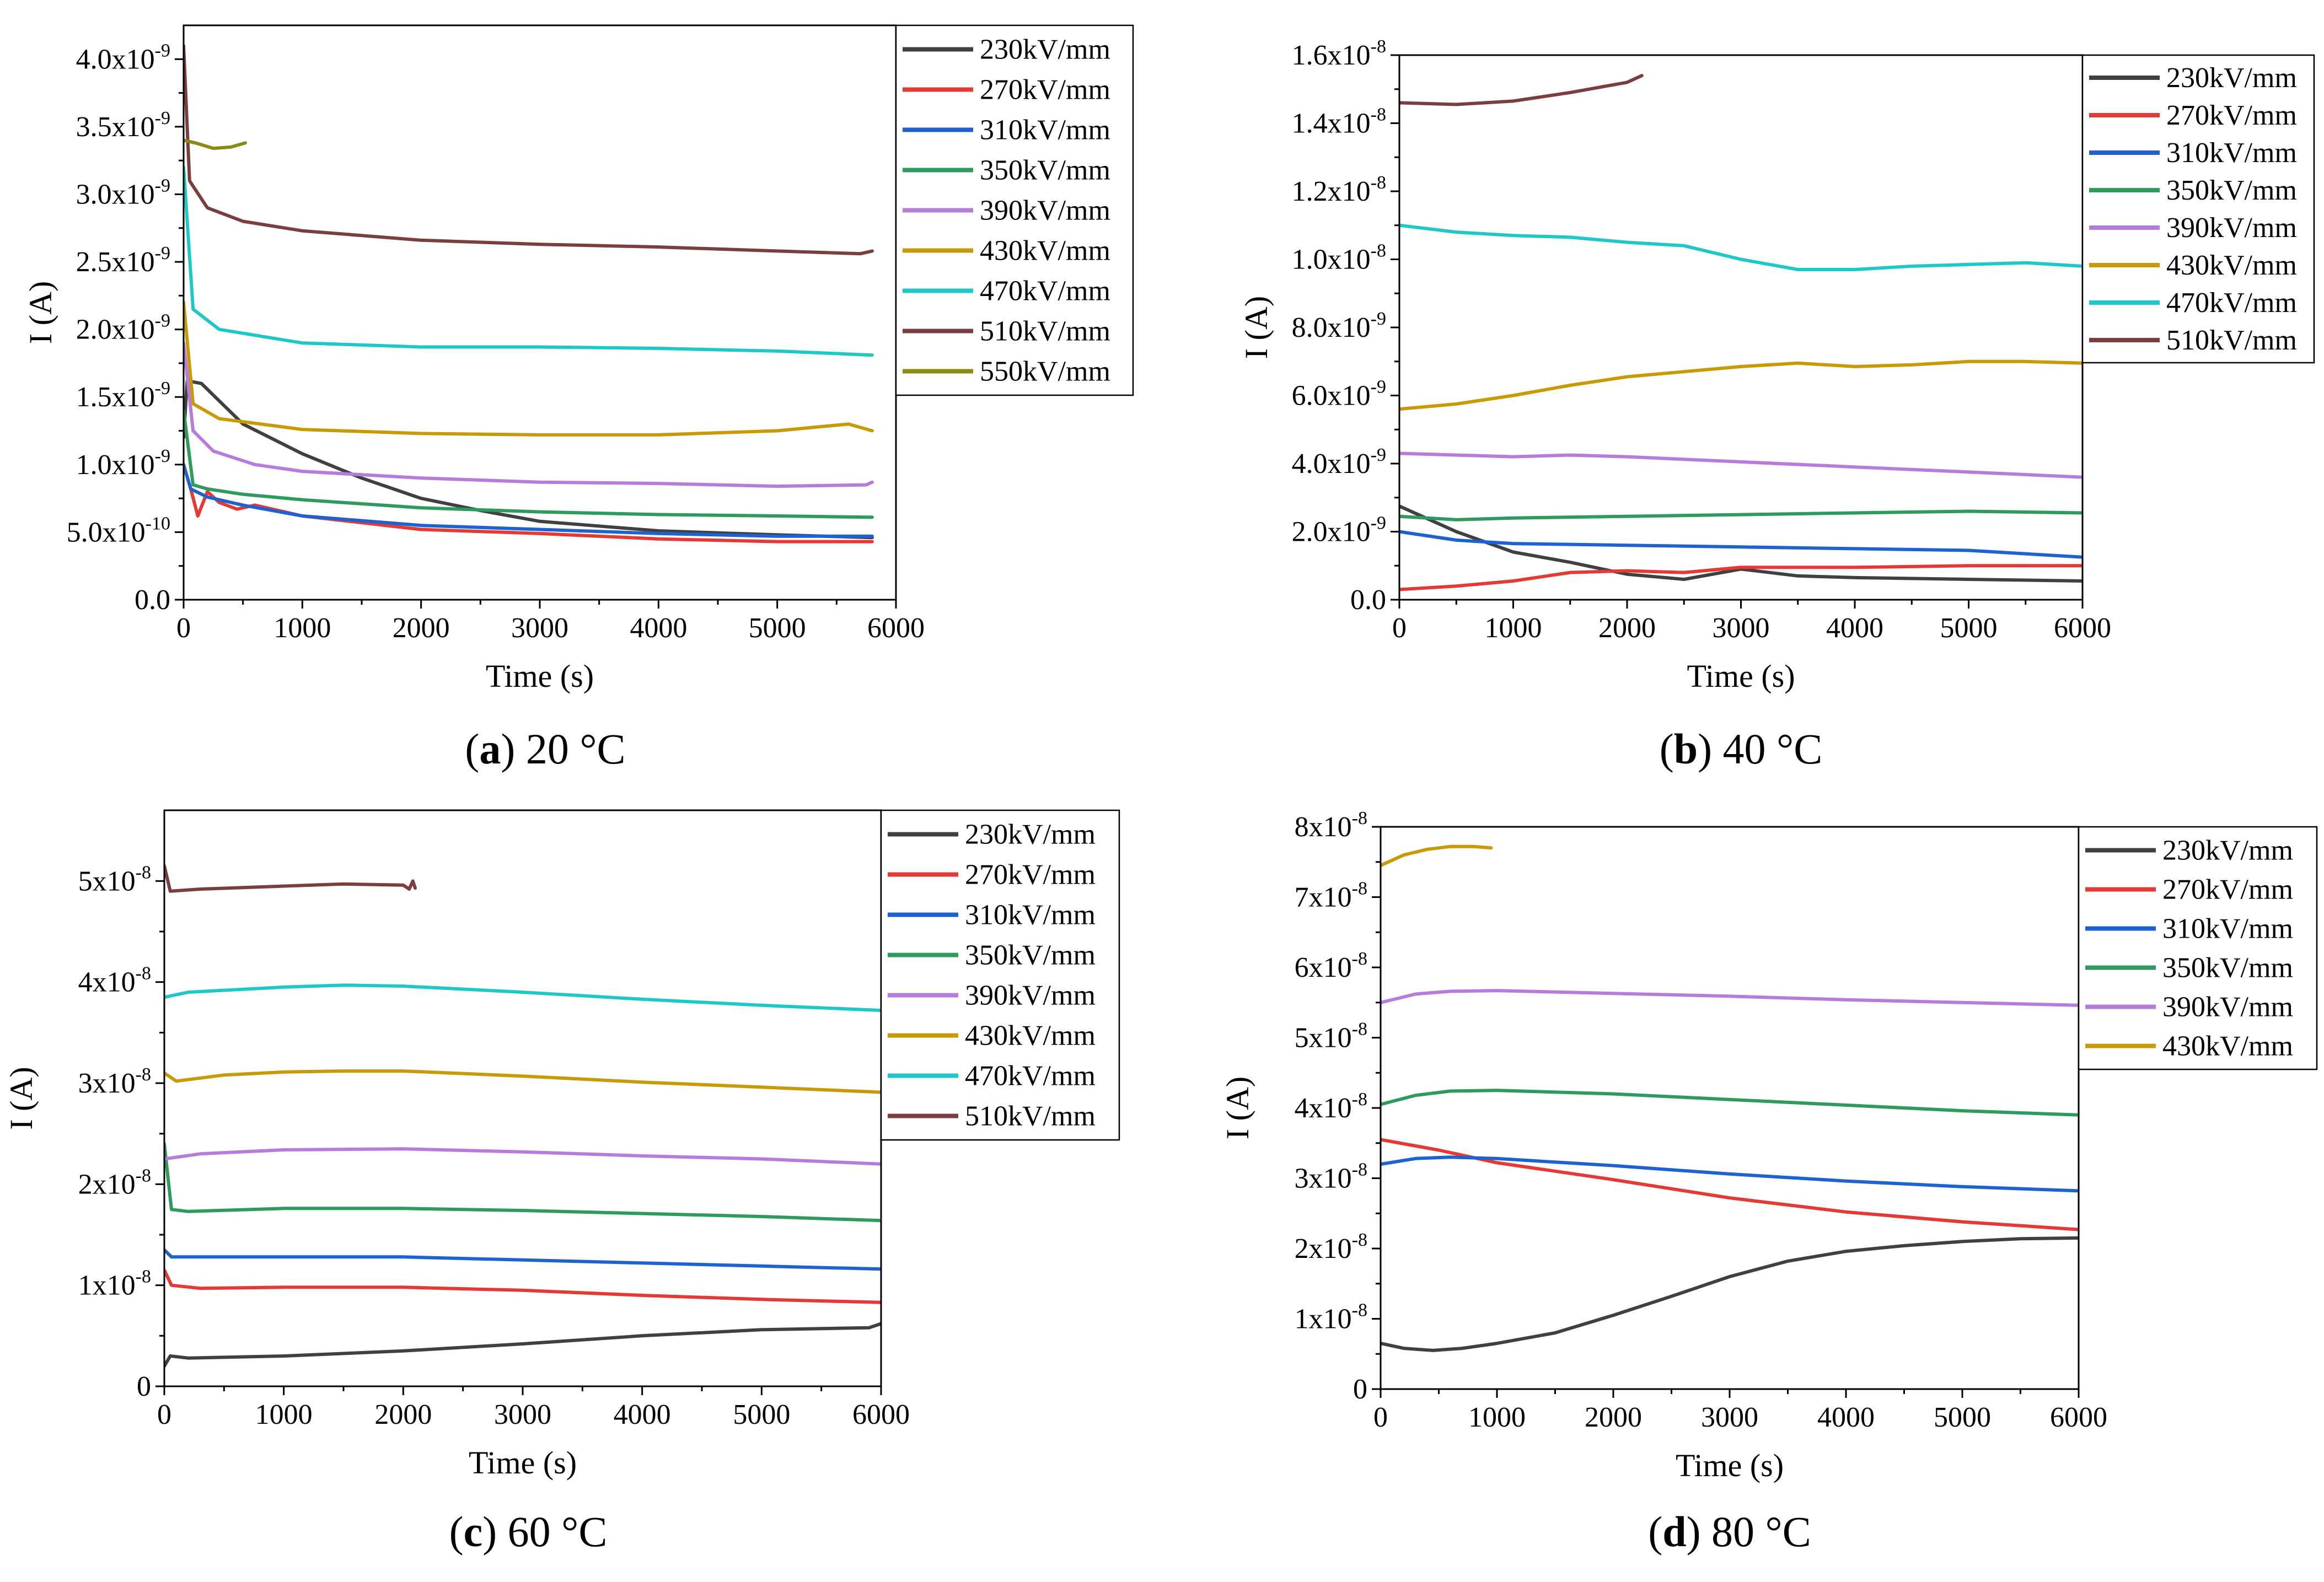 This screenshot has height=1582, width=2324. I want to click on y-tick-label: 3x10⁻⁸, so click(1331, 1177).